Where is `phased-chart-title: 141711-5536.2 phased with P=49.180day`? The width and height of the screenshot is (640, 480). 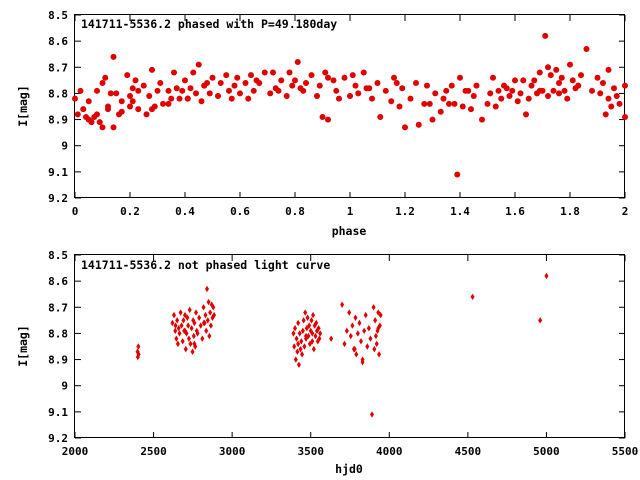 phased-chart-title: 141711-5536.2 phased with P=49.180day is located at coordinates (209, 24).